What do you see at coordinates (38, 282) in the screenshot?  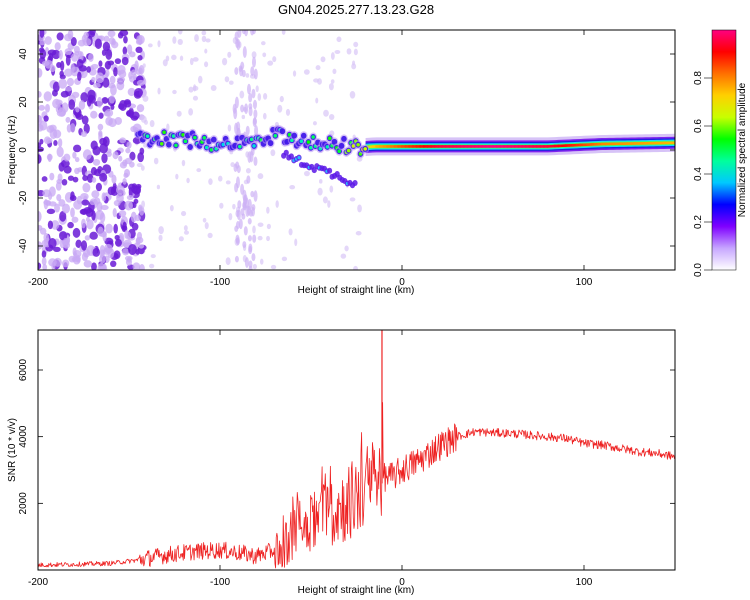 I see `spectrogram-x-tick-label: -200` at bounding box center [38, 282].